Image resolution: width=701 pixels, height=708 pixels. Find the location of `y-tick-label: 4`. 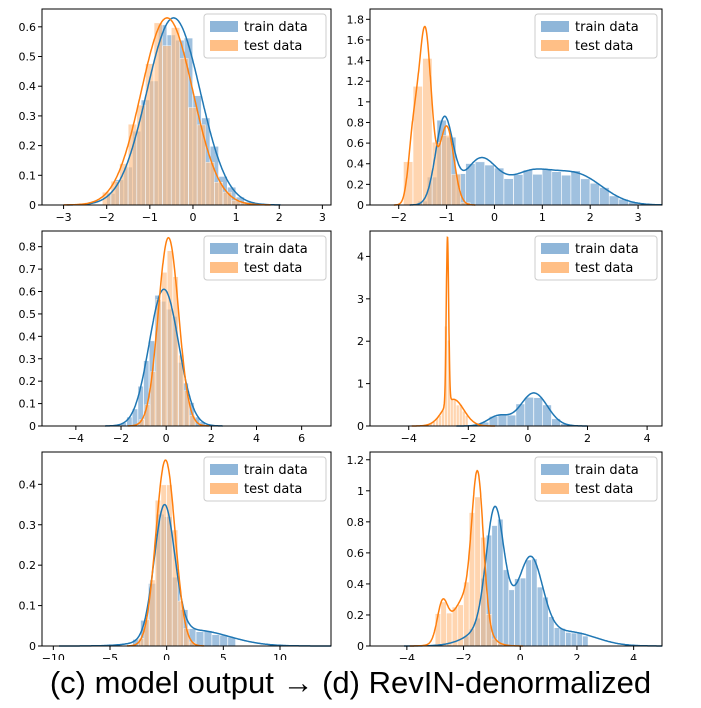

y-tick-label: 4 is located at coordinates (360, 256).